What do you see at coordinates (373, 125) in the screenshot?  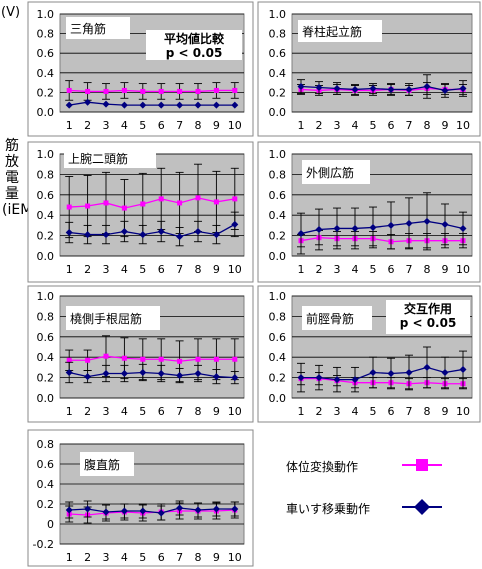 I see `x-tick-label: 5` at bounding box center [373, 125].